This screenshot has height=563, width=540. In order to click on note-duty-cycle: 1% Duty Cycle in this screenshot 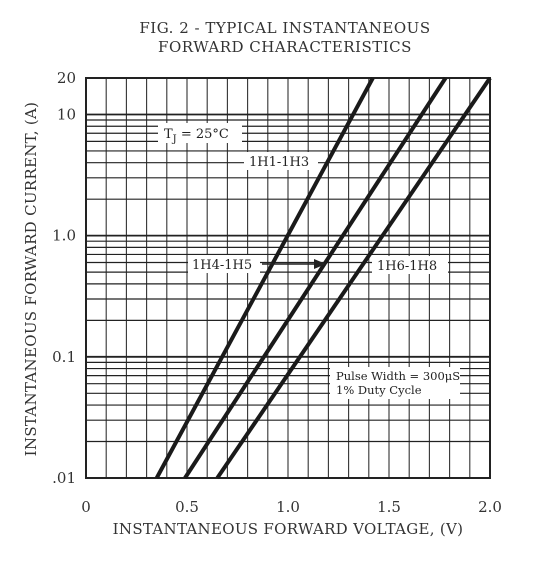, I will do `click(379, 390)`.